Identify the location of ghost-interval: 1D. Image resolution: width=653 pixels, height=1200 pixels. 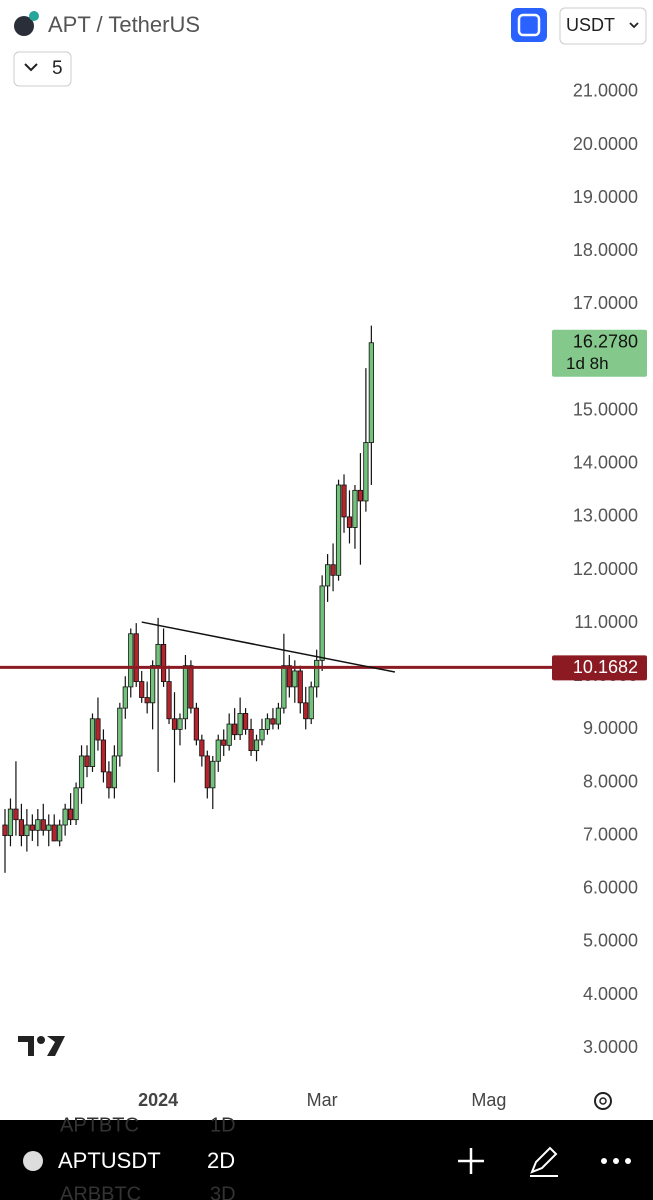
(223, 1125).